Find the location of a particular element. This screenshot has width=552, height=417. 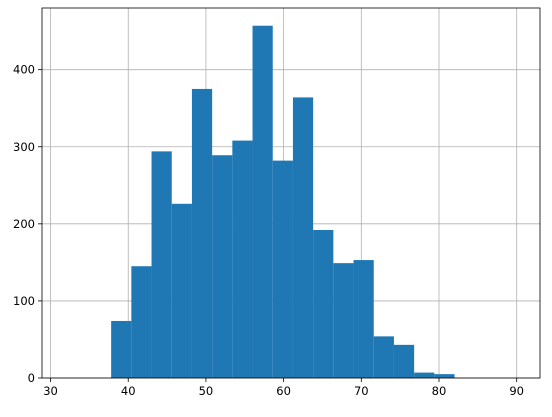

y-tick-label: 300 is located at coordinates (24, 147).